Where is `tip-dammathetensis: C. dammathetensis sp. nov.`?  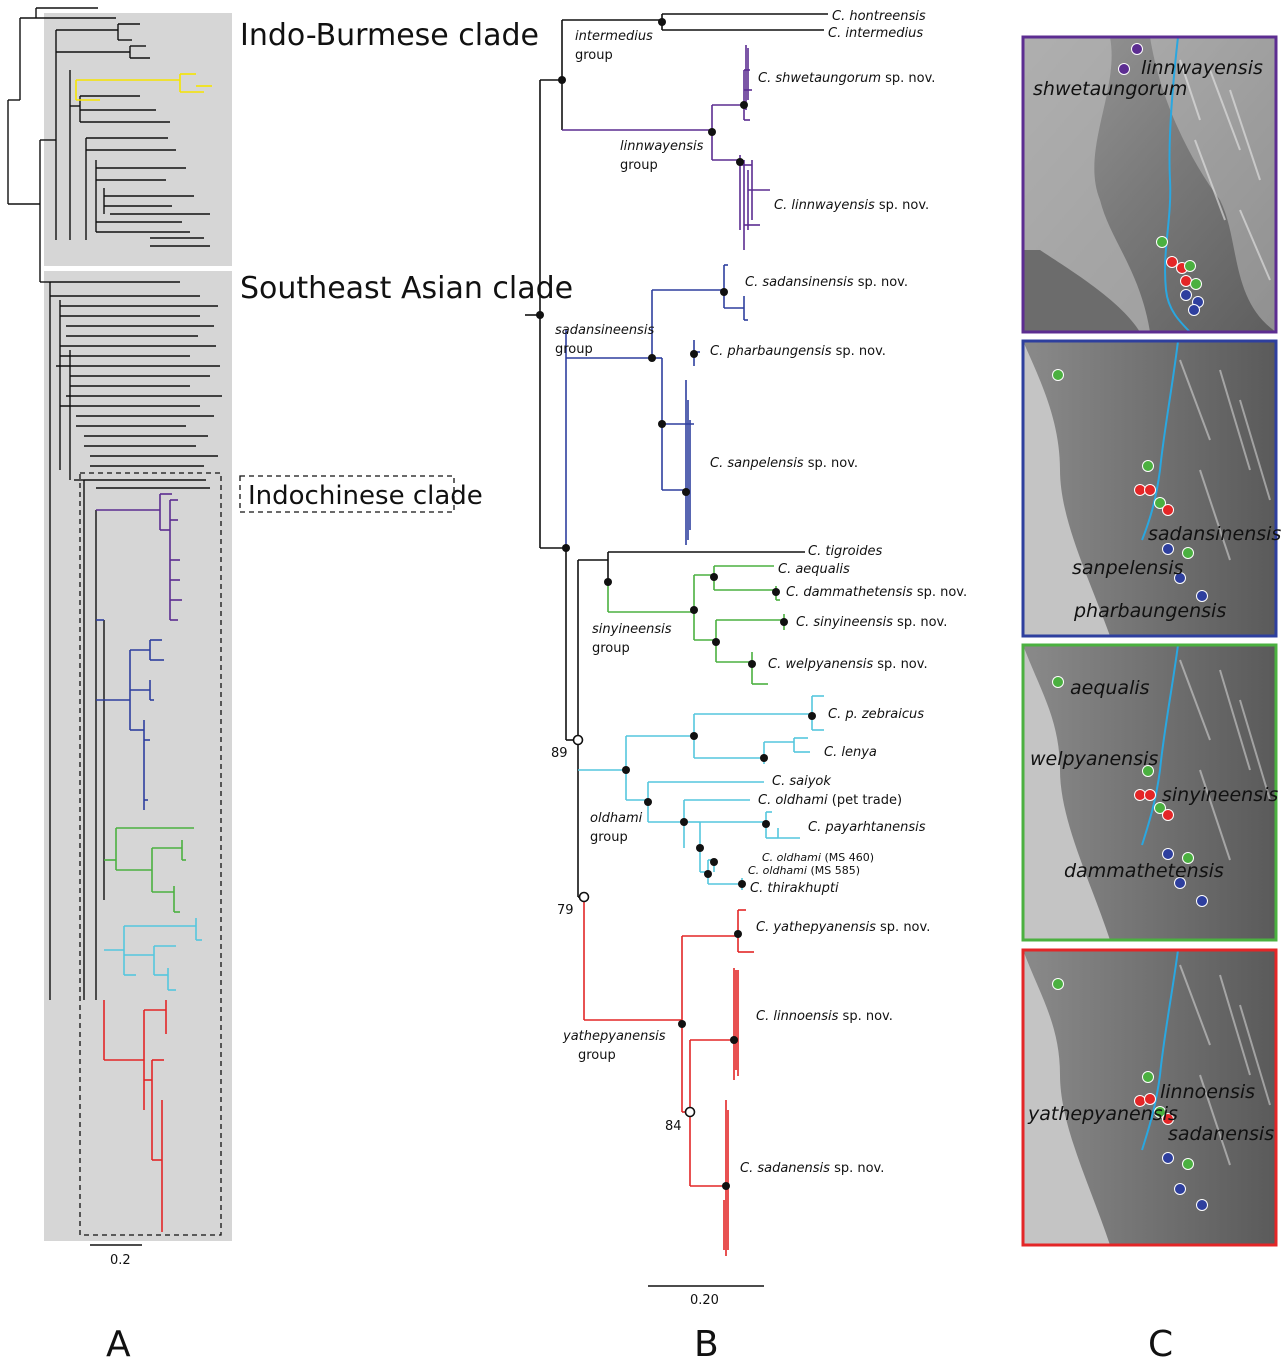
tip-dammathetensis: C. dammathetensis sp. nov. is located at coordinates (876, 592).